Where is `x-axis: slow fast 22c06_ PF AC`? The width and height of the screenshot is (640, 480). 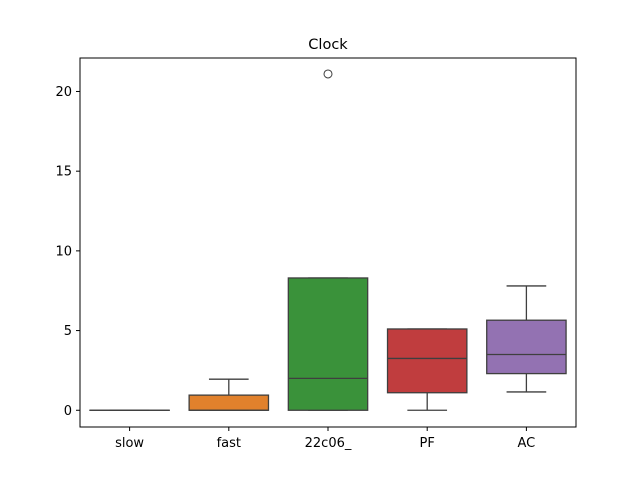
x-axis: slow fast 22c06_ PF AC is located at coordinates (325, 439).